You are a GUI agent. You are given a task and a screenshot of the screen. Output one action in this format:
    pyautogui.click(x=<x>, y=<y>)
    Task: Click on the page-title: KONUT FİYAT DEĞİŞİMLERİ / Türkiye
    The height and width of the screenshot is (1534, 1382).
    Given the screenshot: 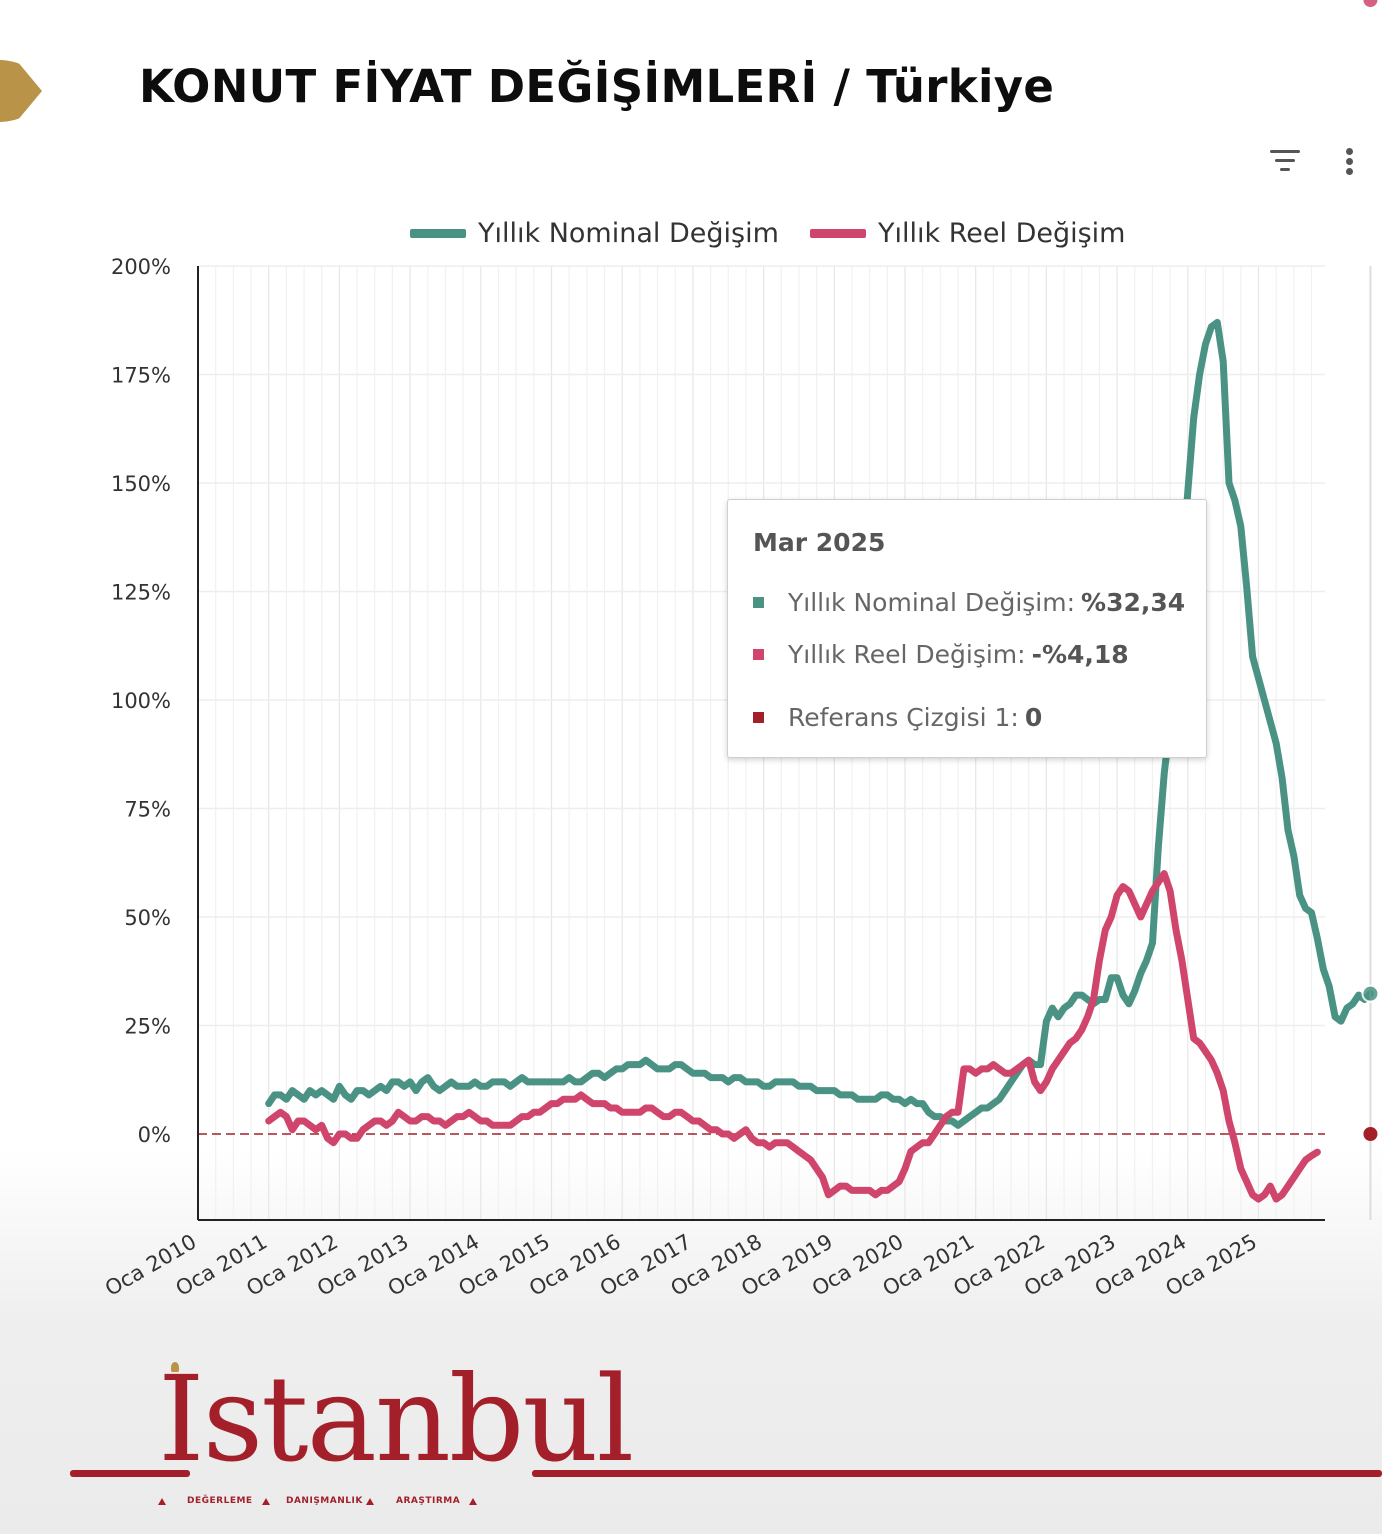 What is the action you would take?
    pyautogui.click(x=597, y=86)
    